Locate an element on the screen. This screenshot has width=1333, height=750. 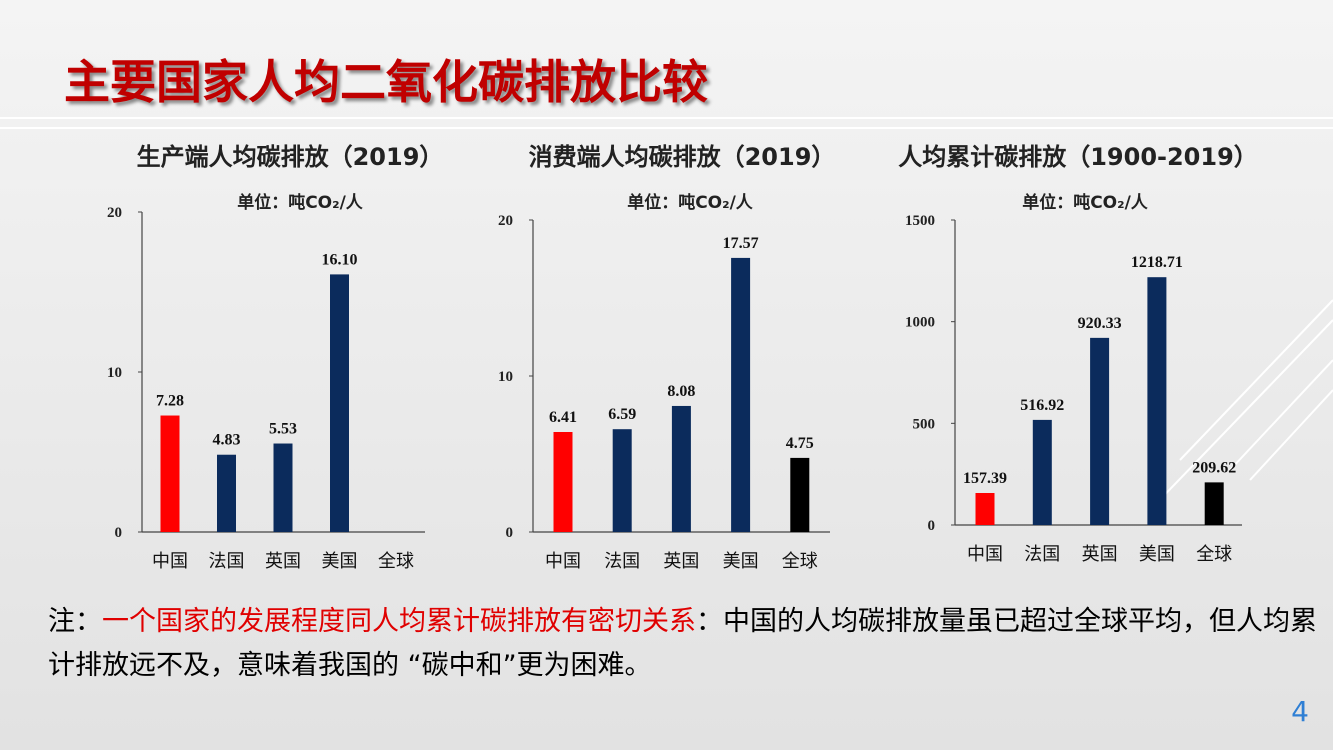
data-label: 4.75 is located at coordinates (800, 443).